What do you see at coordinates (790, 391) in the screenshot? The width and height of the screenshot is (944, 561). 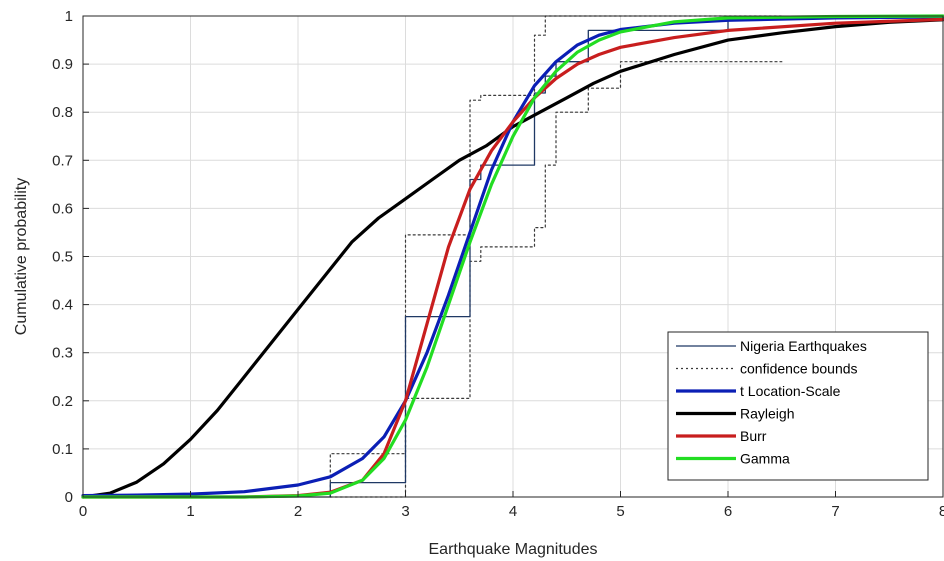 I see `legend-label: t Location-Scale` at bounding box center [790, 391].